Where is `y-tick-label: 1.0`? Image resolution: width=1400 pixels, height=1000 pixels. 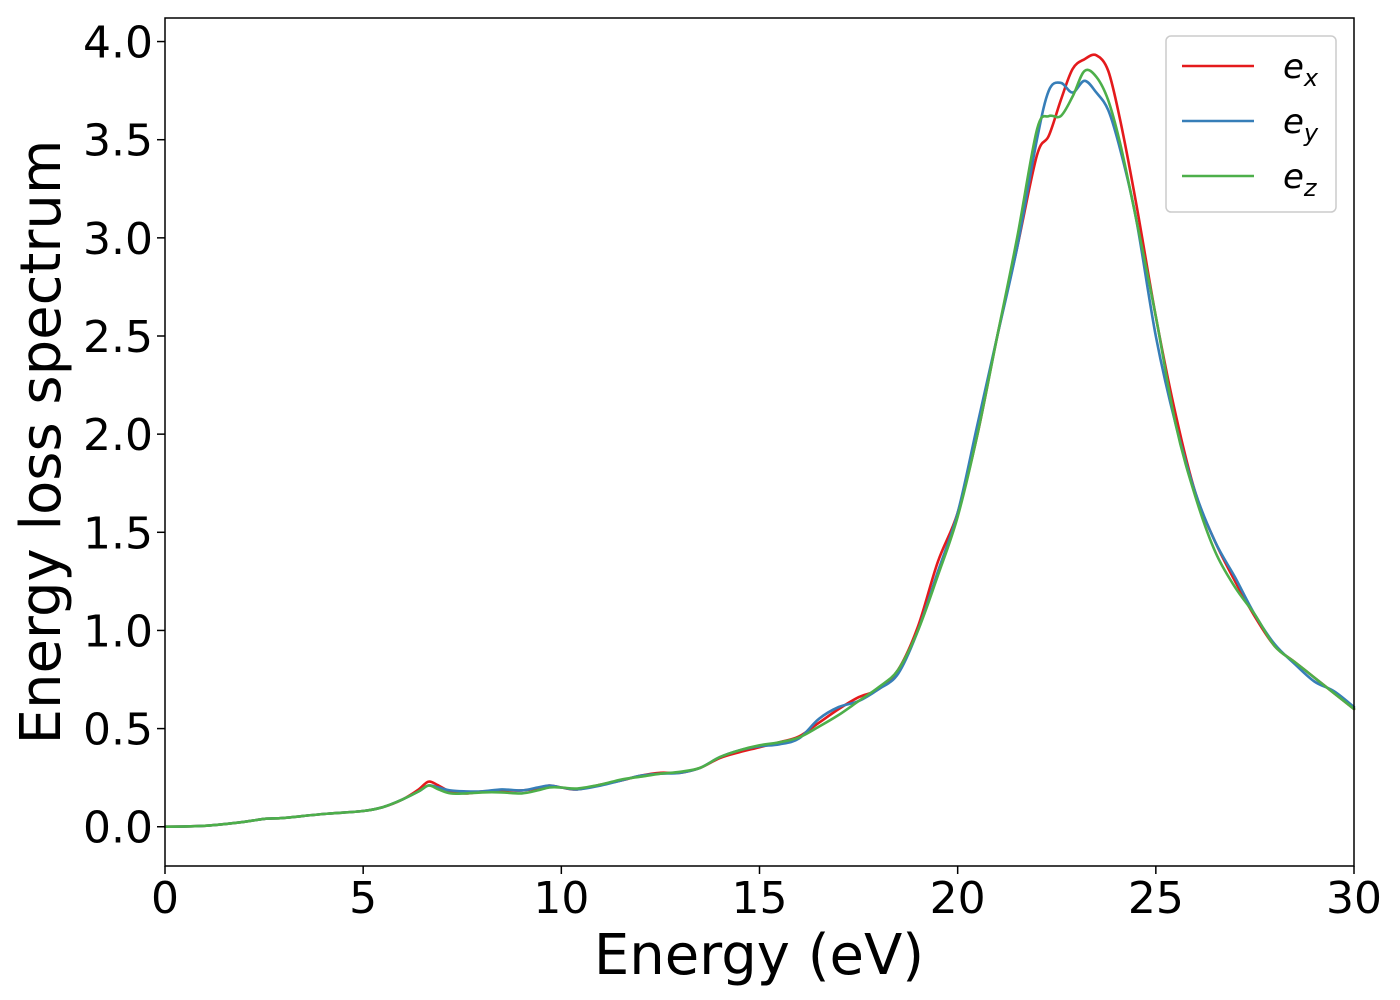 y-tick-label: 1.0 is located at coordinates (118, 631).